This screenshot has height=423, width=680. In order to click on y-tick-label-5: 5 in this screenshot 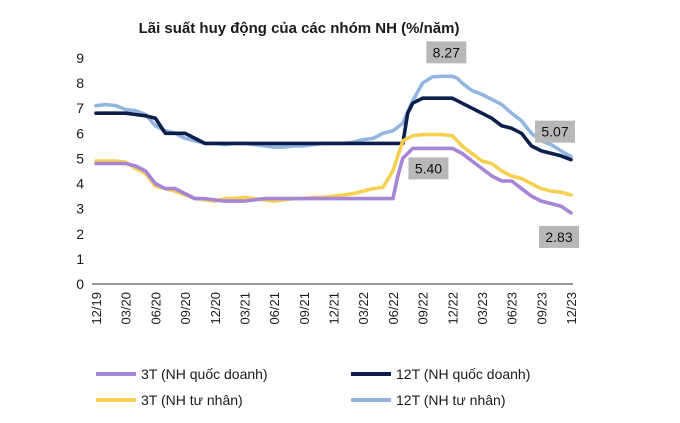, I will do `click(80, 158)`.